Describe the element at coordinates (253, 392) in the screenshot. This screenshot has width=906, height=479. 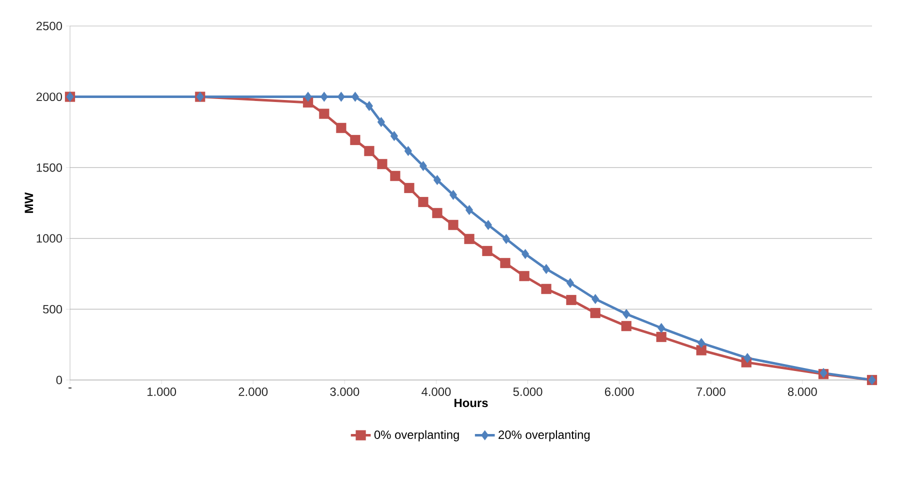
I see `x-tick-label: 2.000` at that location.